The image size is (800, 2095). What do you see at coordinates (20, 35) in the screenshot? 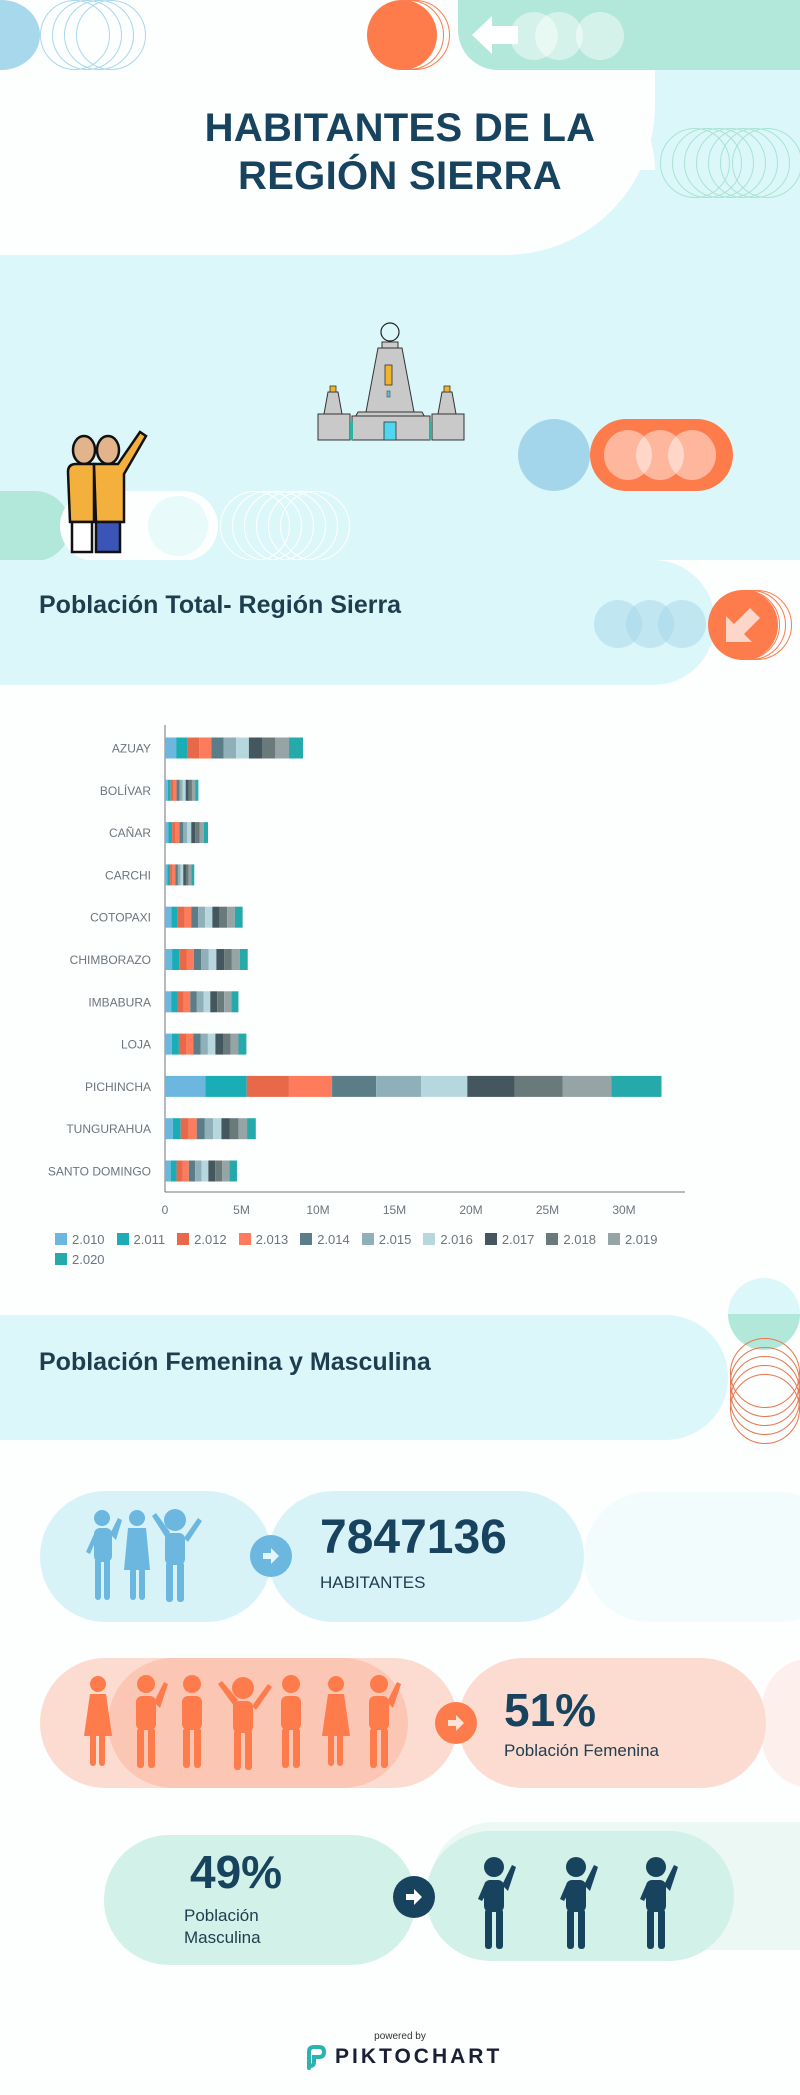
I see `blue-half-circle` at bounding box center [20, 35].